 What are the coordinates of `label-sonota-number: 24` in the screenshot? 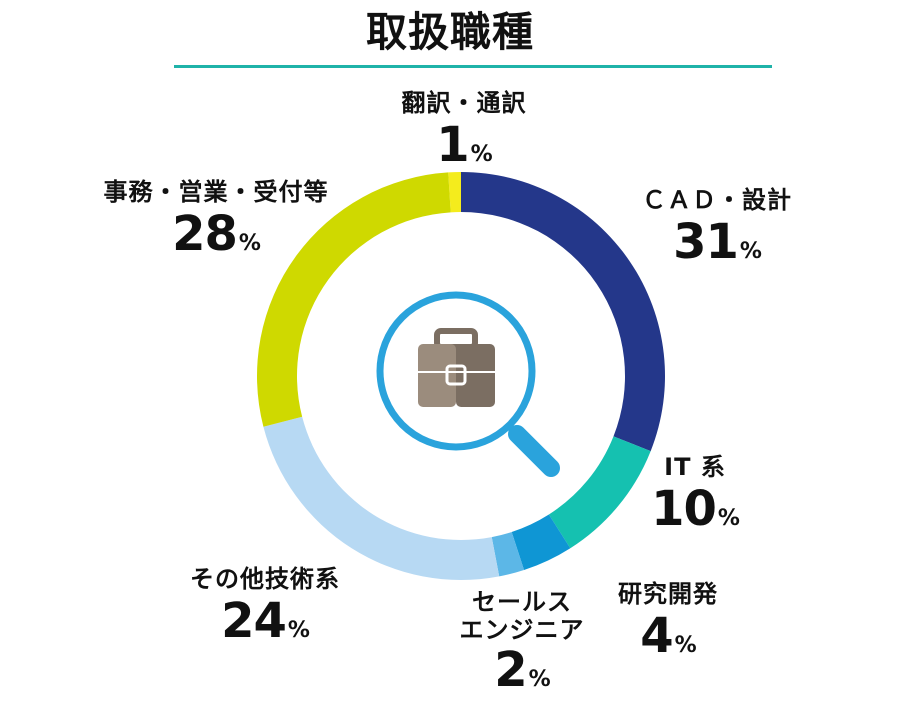 It's located at (254, 621).